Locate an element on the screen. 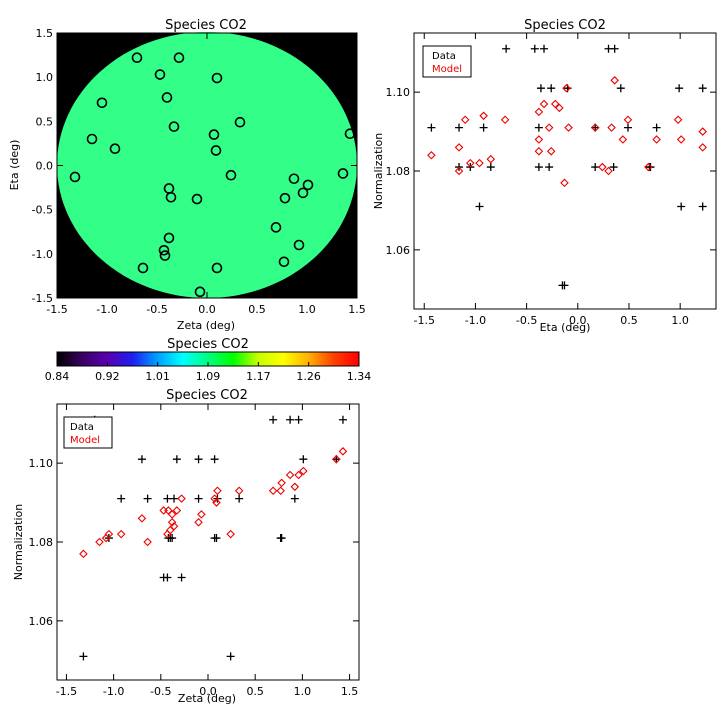 Image resolution: width=720 pixels, height=720 pixels. zeta-legend-data: Data is located at coordinates (82, 427).